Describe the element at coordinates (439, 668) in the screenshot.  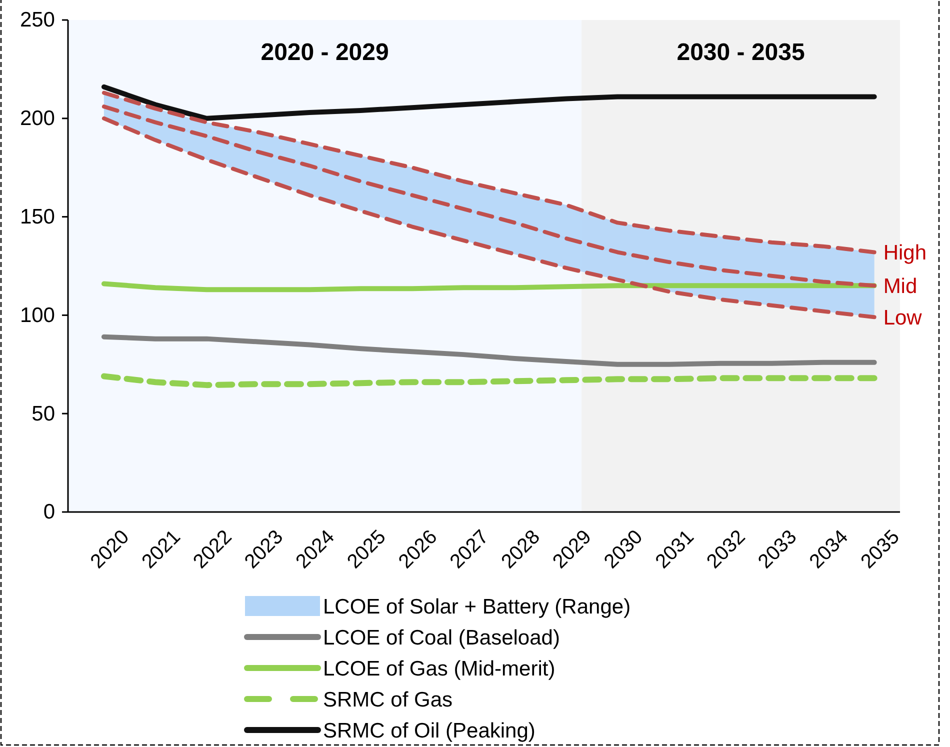
I see `legend-label: LCOE of Gas (Mid-merit)` at that location.